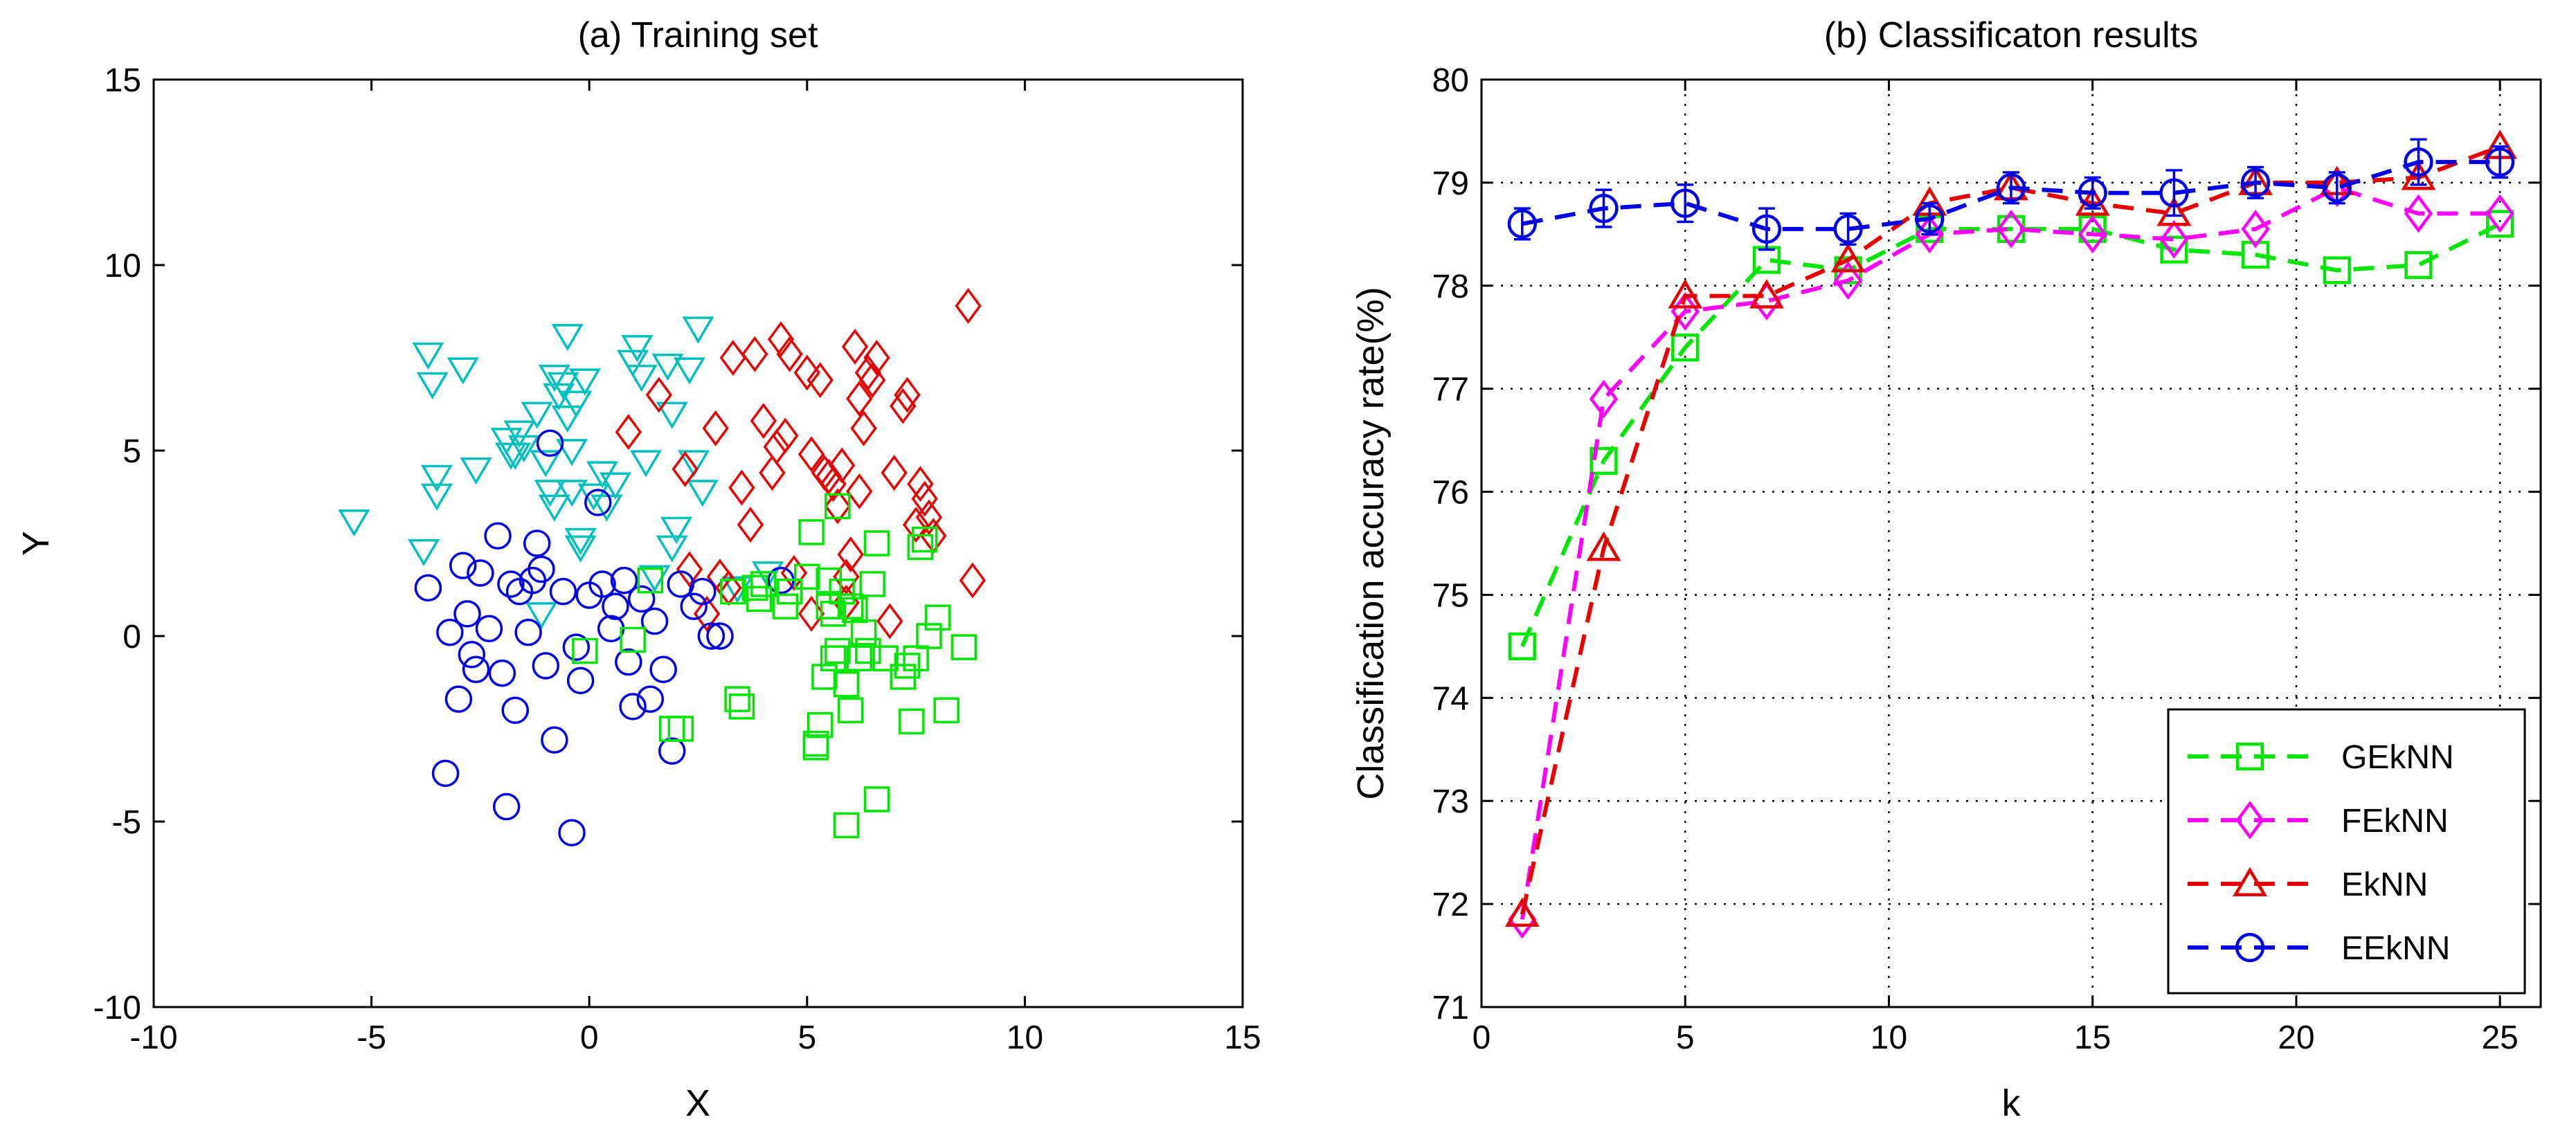  What do you see at coordinates (2011, 195) in the screenshot?
I see `series-EEkNN` at bounding box center [2011, 195].